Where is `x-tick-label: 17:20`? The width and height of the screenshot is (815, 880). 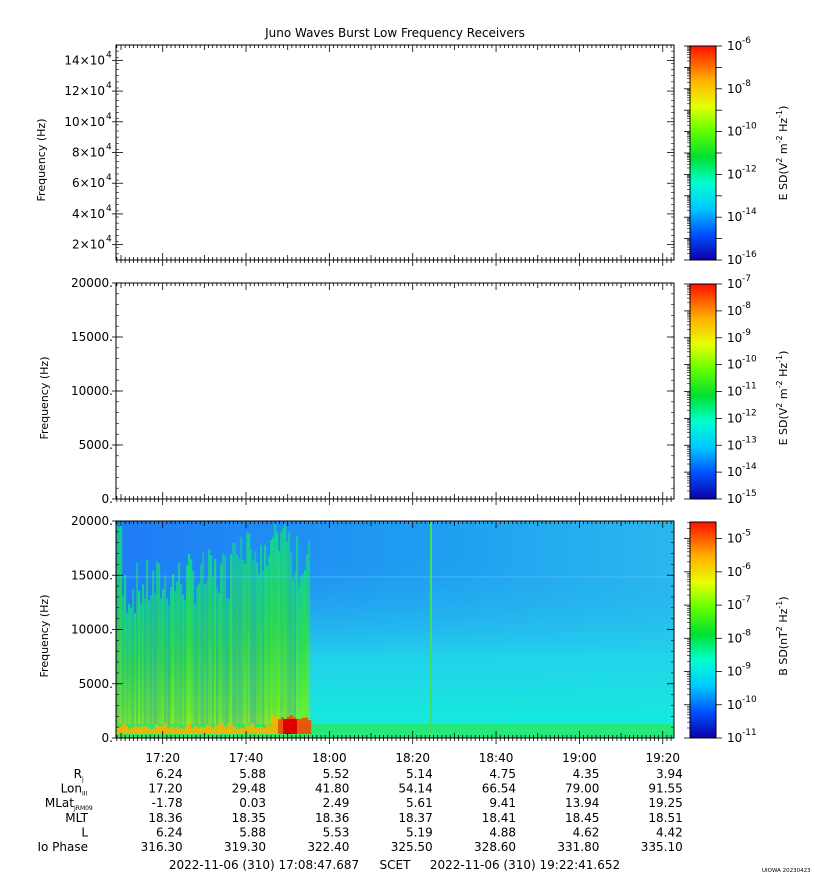 x-tick-label: 17:20 is located at coordinates (162, 758).